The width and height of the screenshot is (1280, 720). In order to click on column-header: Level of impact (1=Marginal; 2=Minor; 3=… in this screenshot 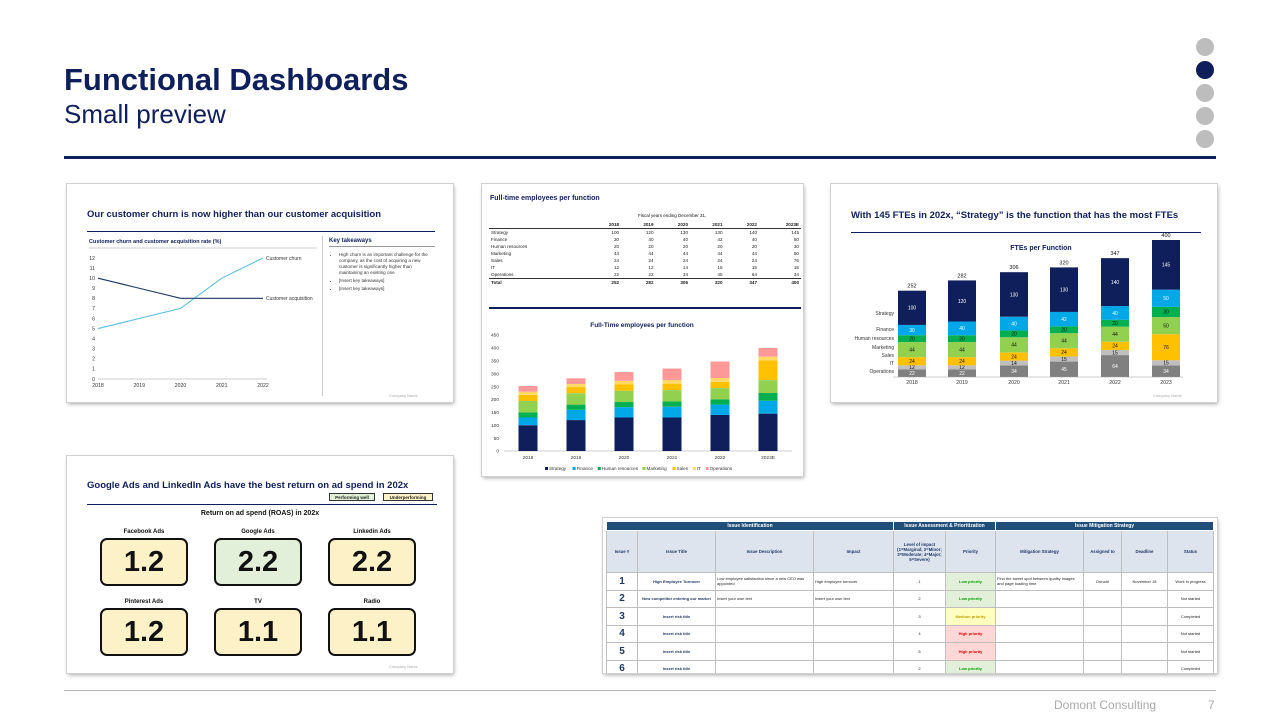, I will do `click(919, 551)`.